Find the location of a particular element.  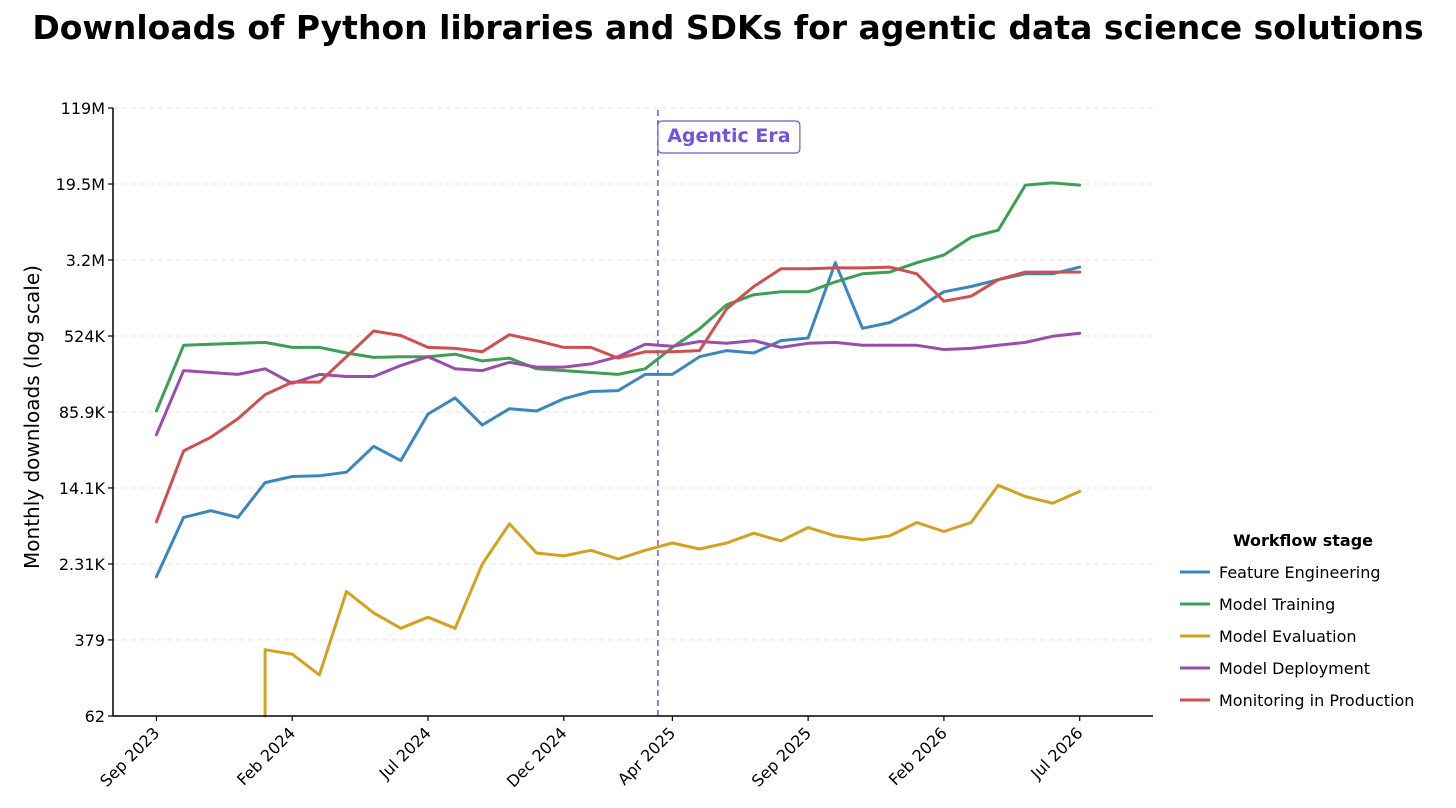

x-tick-label: Sep 2025 is located at coordinates (781, 756).